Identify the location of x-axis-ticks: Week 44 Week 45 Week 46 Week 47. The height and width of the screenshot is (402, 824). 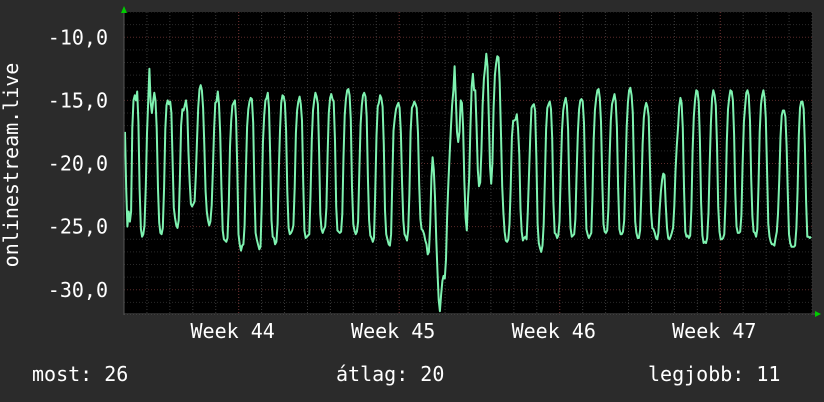
(474, 331).